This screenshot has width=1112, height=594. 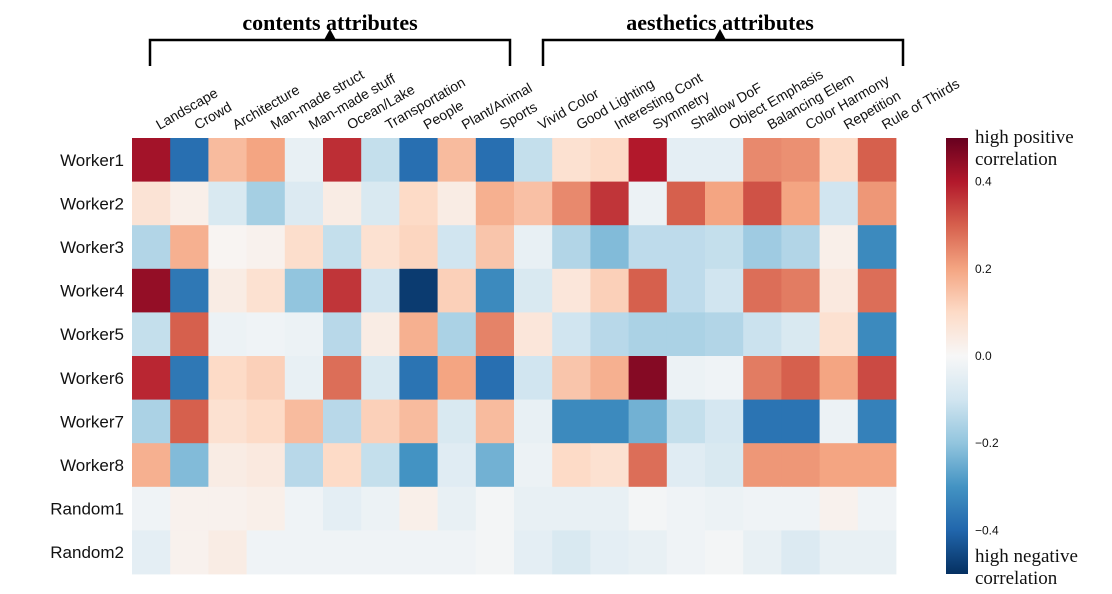 What do you see at coordinates (983, 356) in the screenshot?
I see `colorbar-tick-label: 0.0` at bounding box center [983, 356].